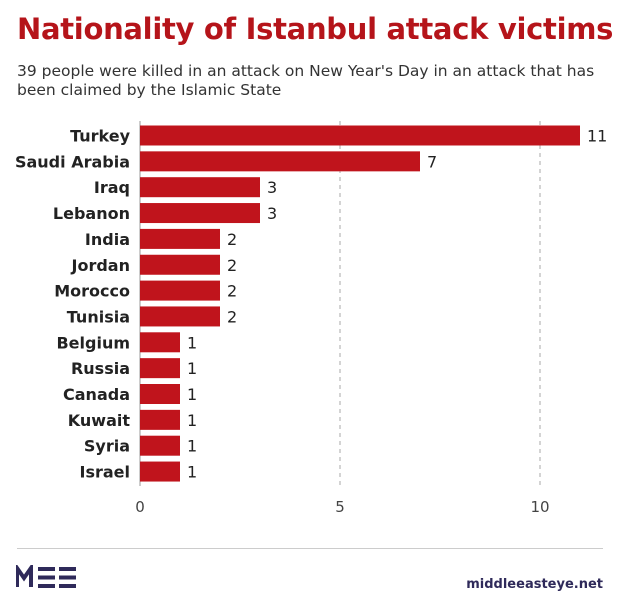 Image resolution: width=620 pixels, height=611 pixels. I want to click on x-tick-label: 0, so click(140, 507).